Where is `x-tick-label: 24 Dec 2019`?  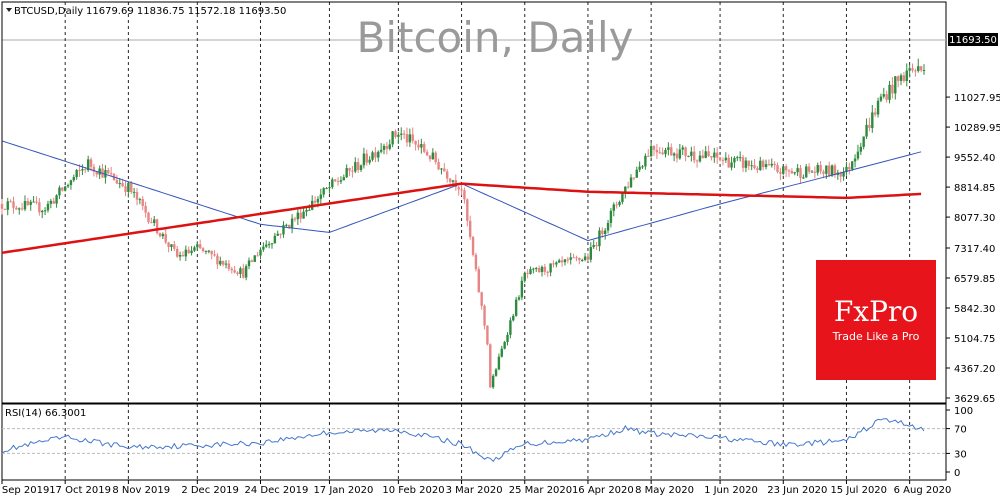
x-tick-label: 24 Dec 2019 is located at coordinates (277, 490).